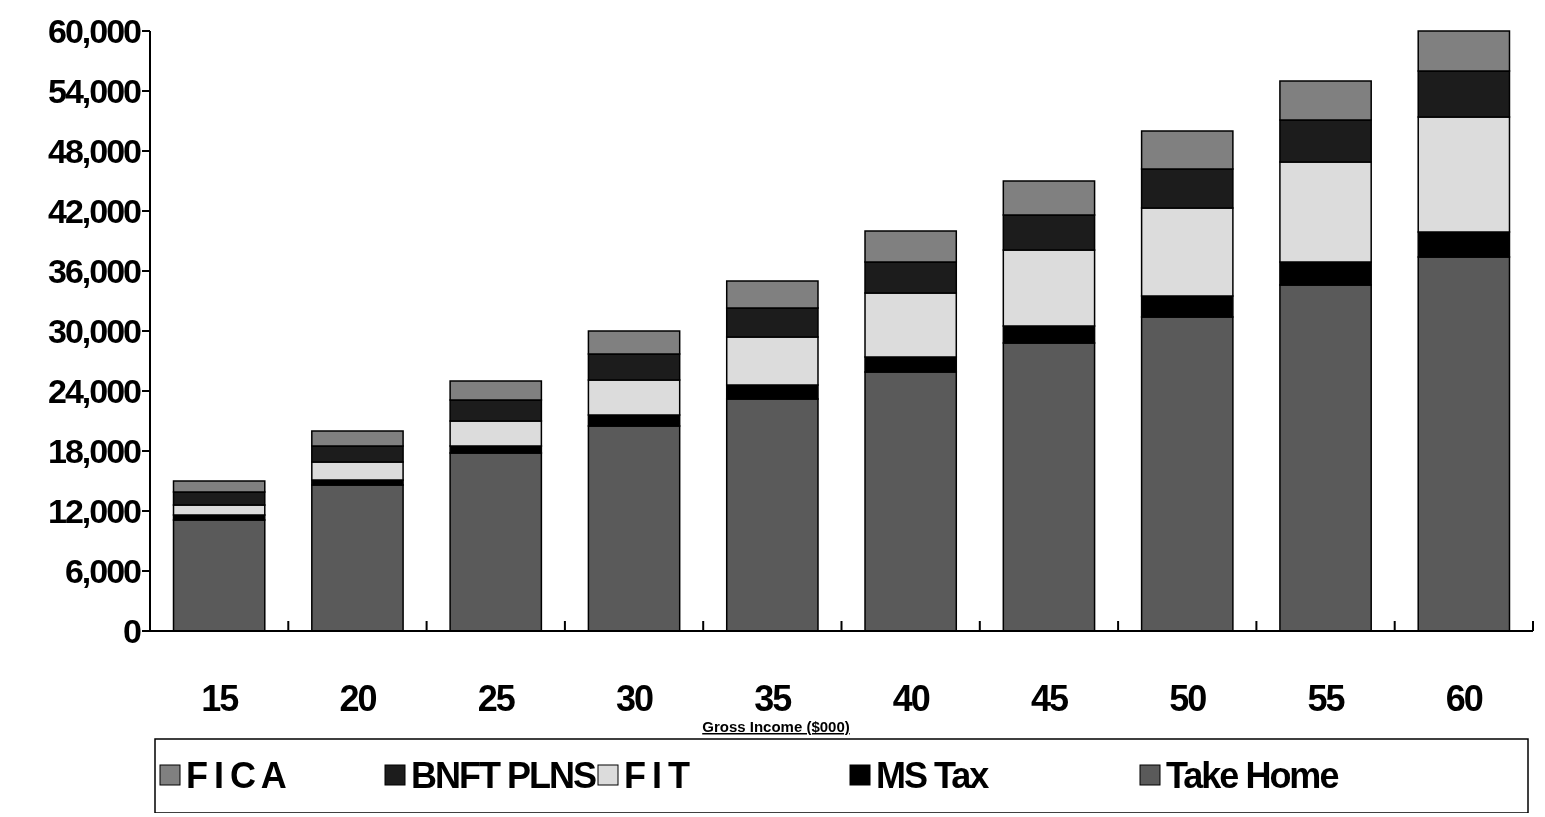 This screenshot has height=817, width=1545. What do you see at coordinates (95, 330) in the screenshot?
I see `y-tick-label: 30,000` at bounding box center [95, 330].